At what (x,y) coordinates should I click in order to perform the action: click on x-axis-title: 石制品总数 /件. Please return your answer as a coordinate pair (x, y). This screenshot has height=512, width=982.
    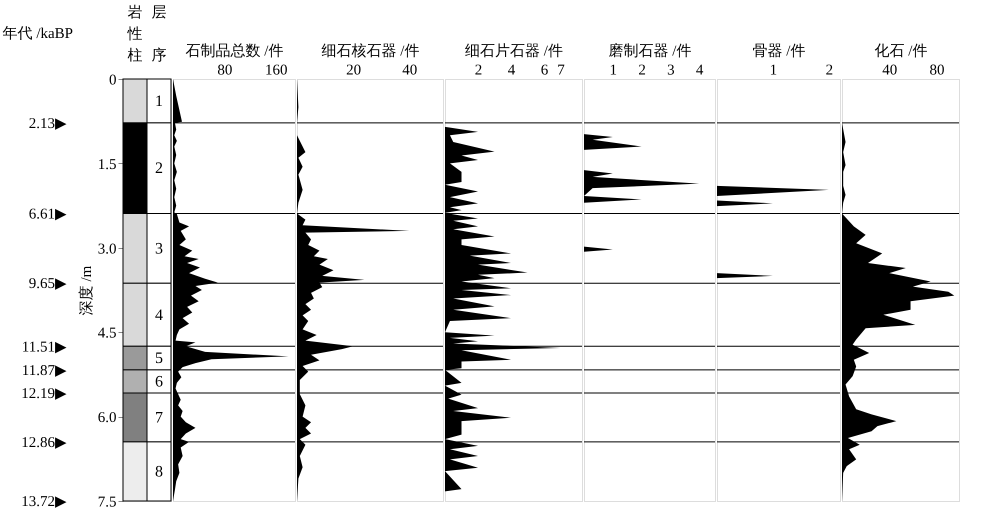
    Looking at the image, I should click on (235, 51).